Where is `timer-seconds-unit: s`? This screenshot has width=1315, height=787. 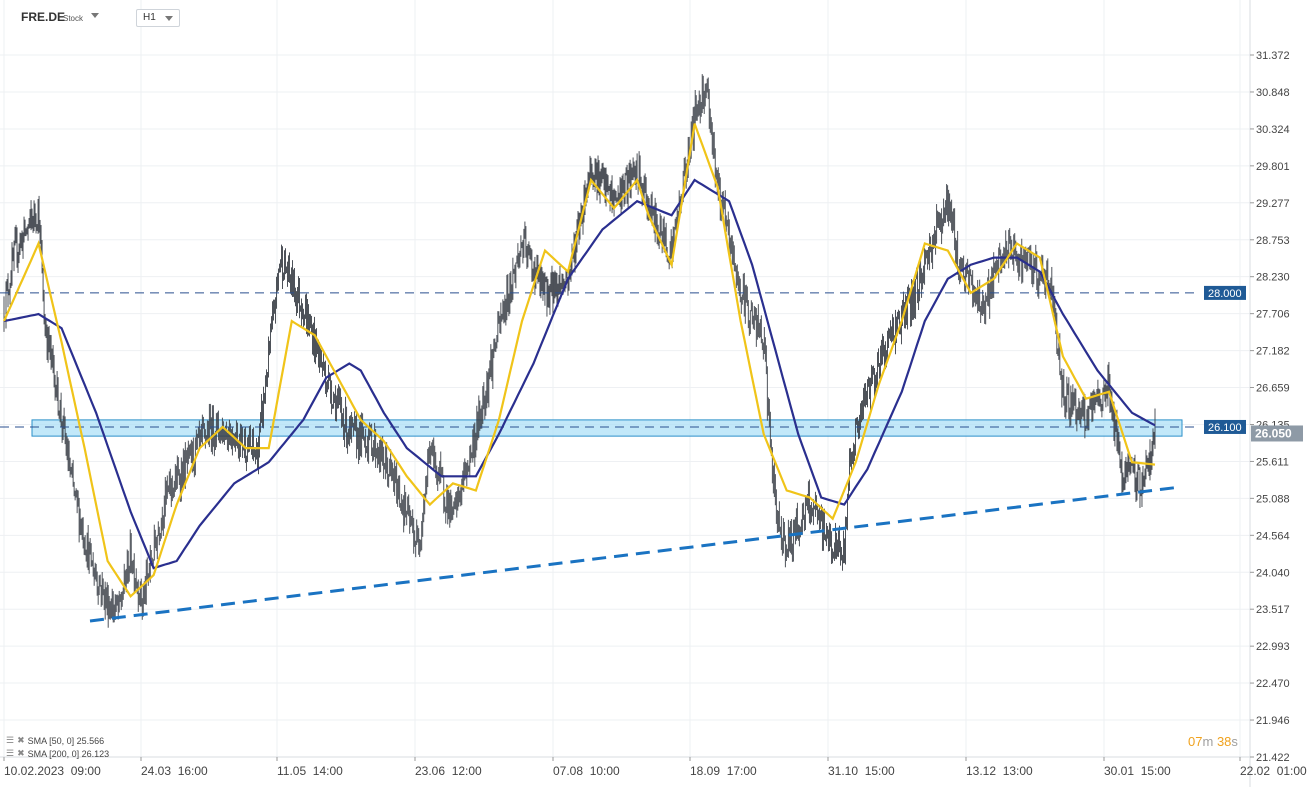 timer-seconds-unit: s is located at coordinates (1234, 741).